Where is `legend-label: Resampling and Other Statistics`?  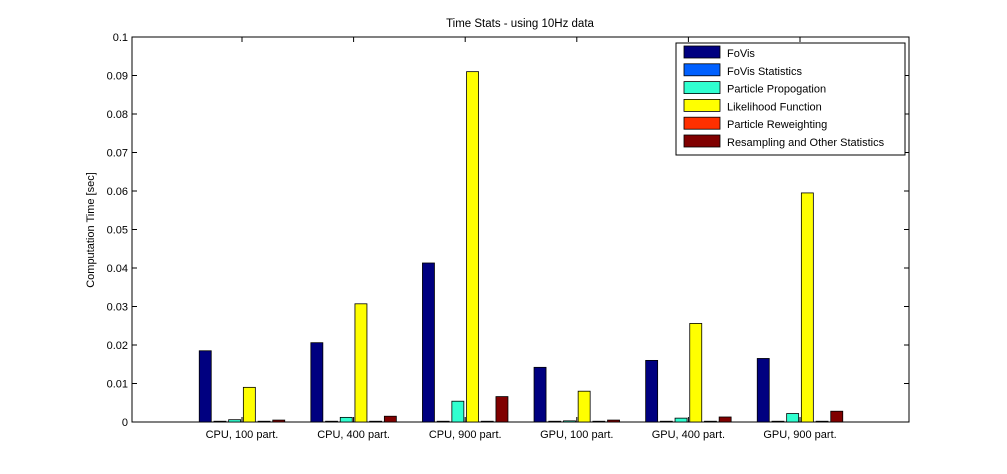
legend-label: Resampling and Other Statistics is located at coordinates (806, 143).